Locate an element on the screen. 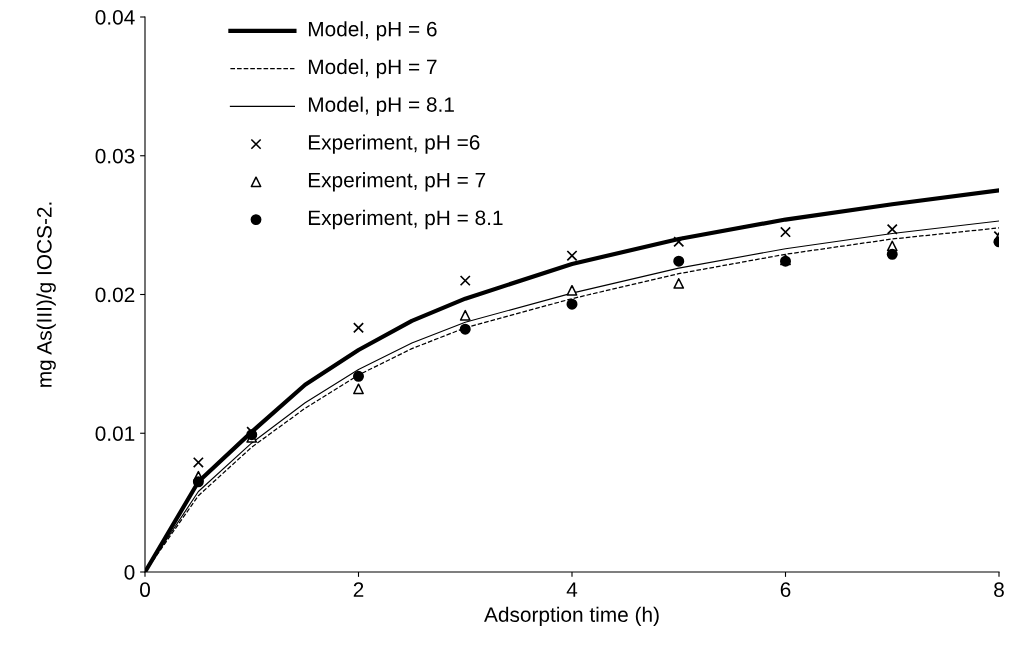  x-tick-label: 2 is located at coordinates (358, 589).